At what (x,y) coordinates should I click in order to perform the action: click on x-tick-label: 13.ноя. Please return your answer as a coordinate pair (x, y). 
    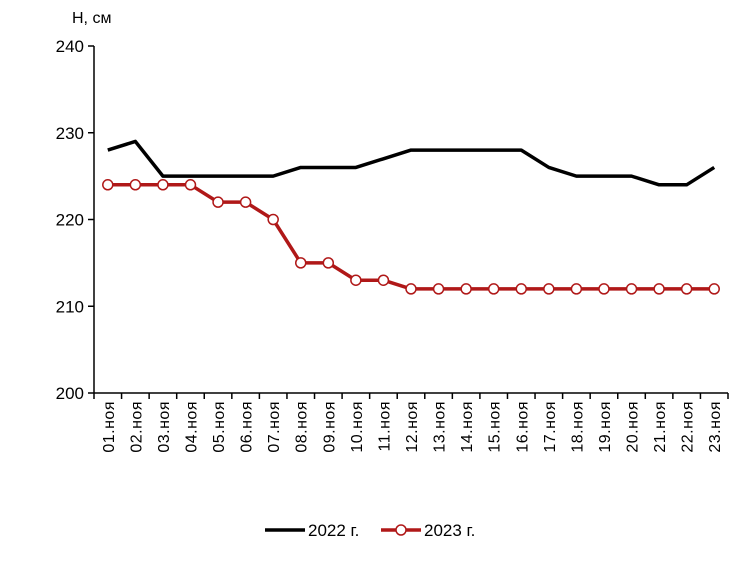
    Looking at the image, I should click on (440, 427).